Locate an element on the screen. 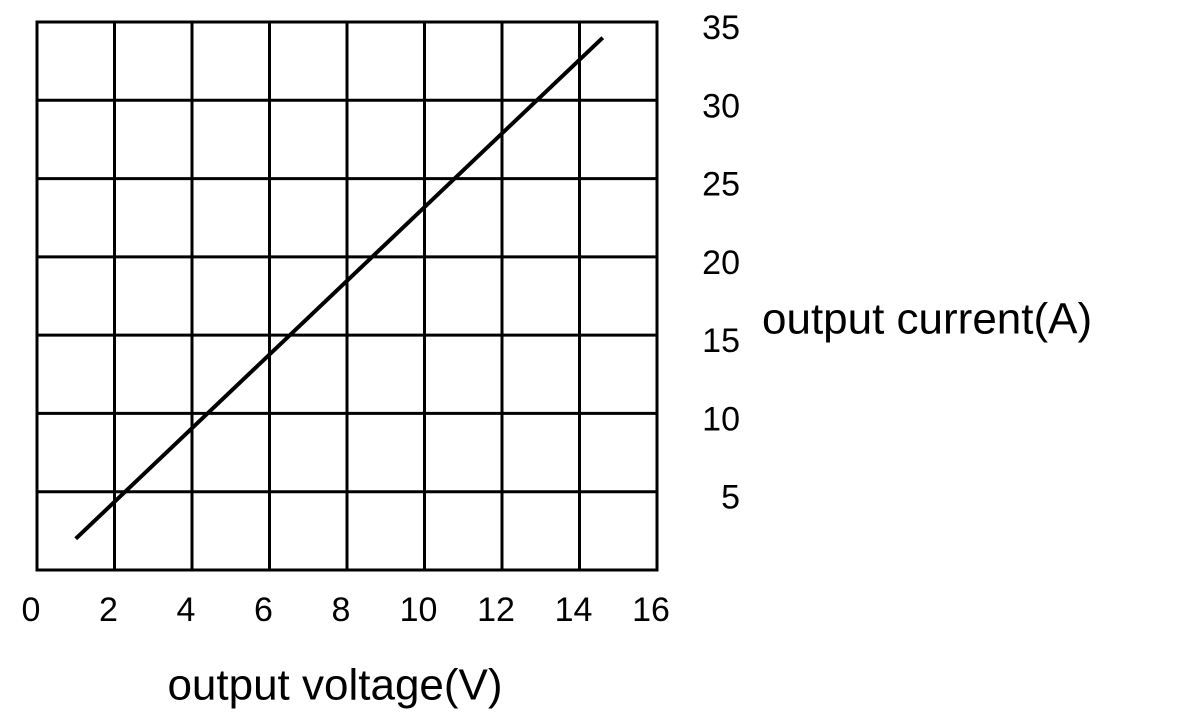 This screenshot has height=724, width=1200. x-axis-label: output voltage(V) is located at coordinates (334, 685).